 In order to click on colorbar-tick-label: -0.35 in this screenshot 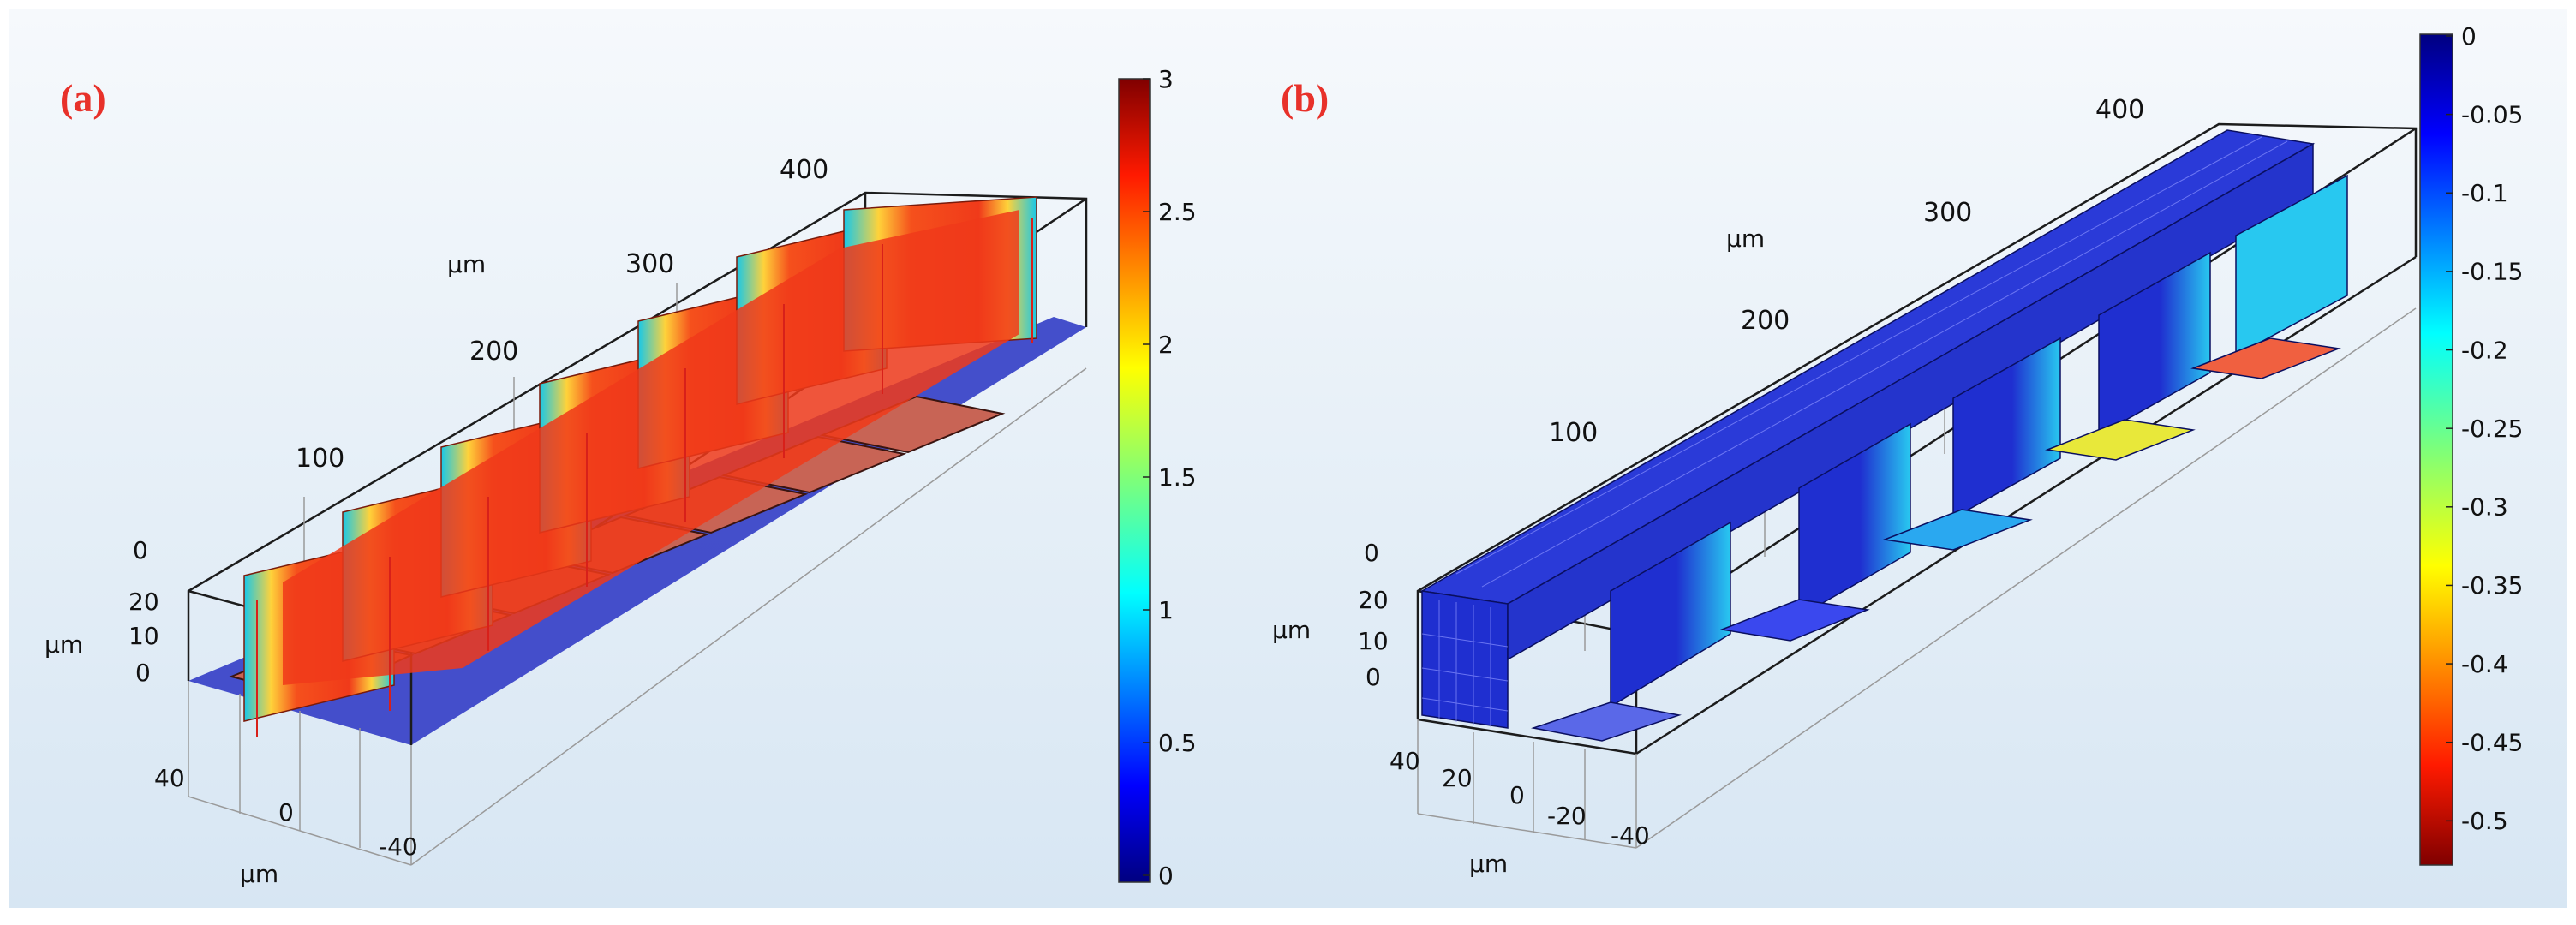, I will do `click(2492, 586)`.